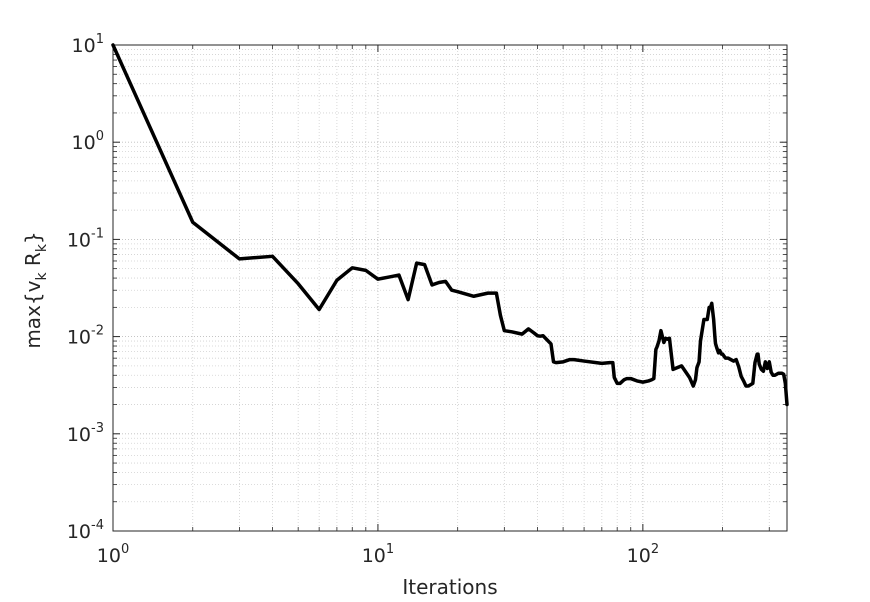 Image resolution: width=870 pixels, height=602 pixels. What do you see at coordinates (113, 554) in the screenshot?
I see `x-tick-label: 10⁰` at bounding box center [113, 554].